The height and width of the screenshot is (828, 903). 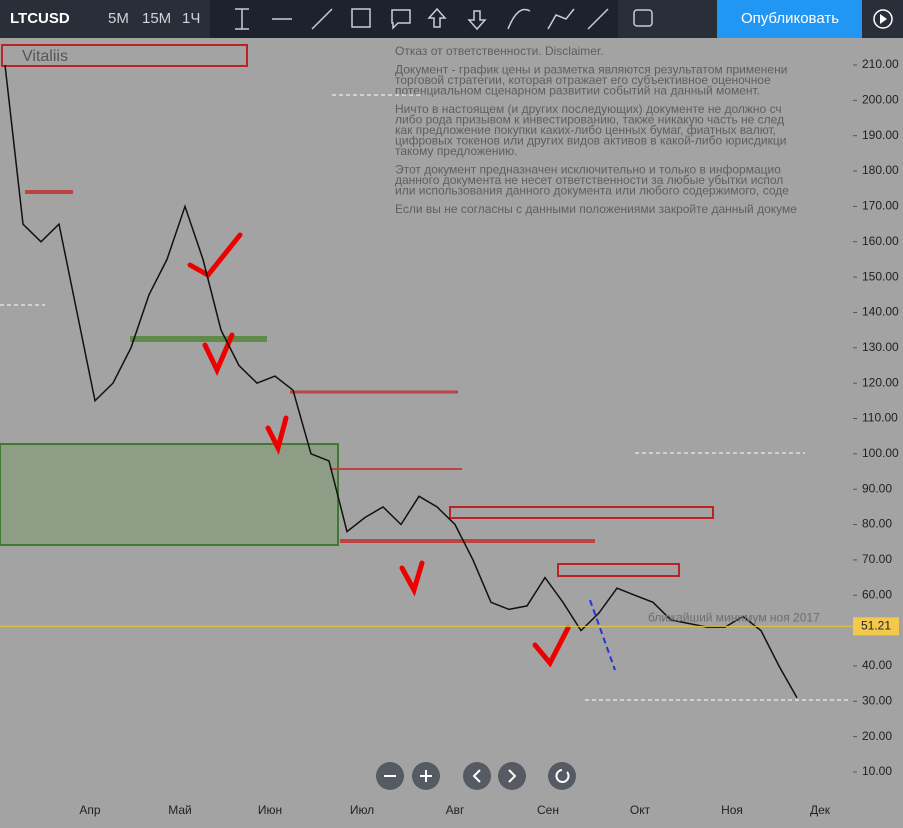 I want to click on y-tick-label: 180.00, so click(x=880, y=170).